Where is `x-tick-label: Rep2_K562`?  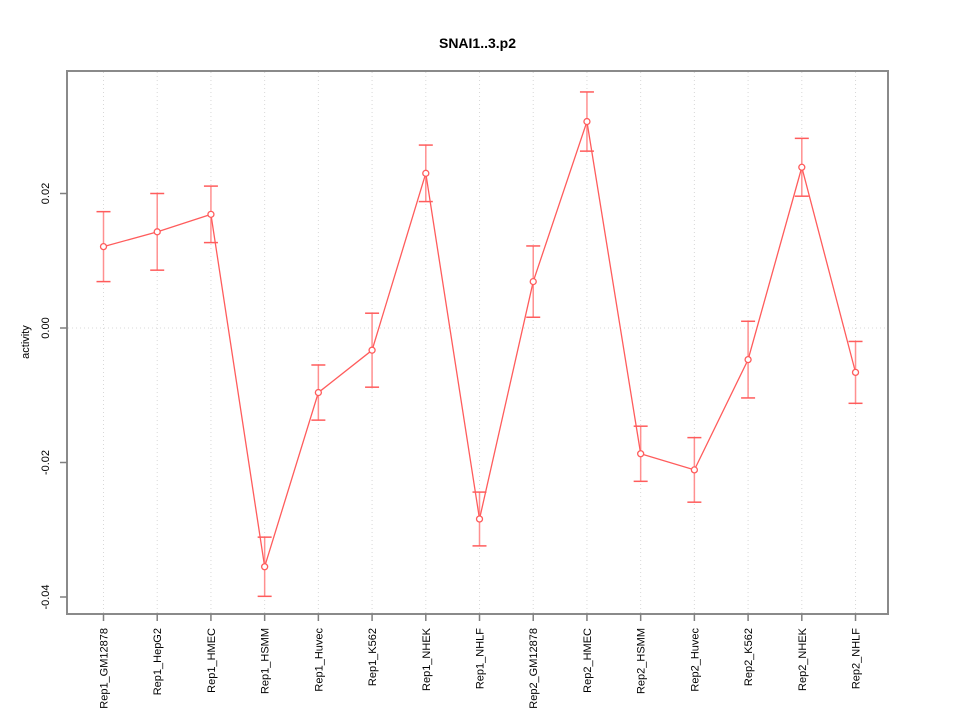 x-tick-label: Rep2_K562 is located at coordinates (749, 657).